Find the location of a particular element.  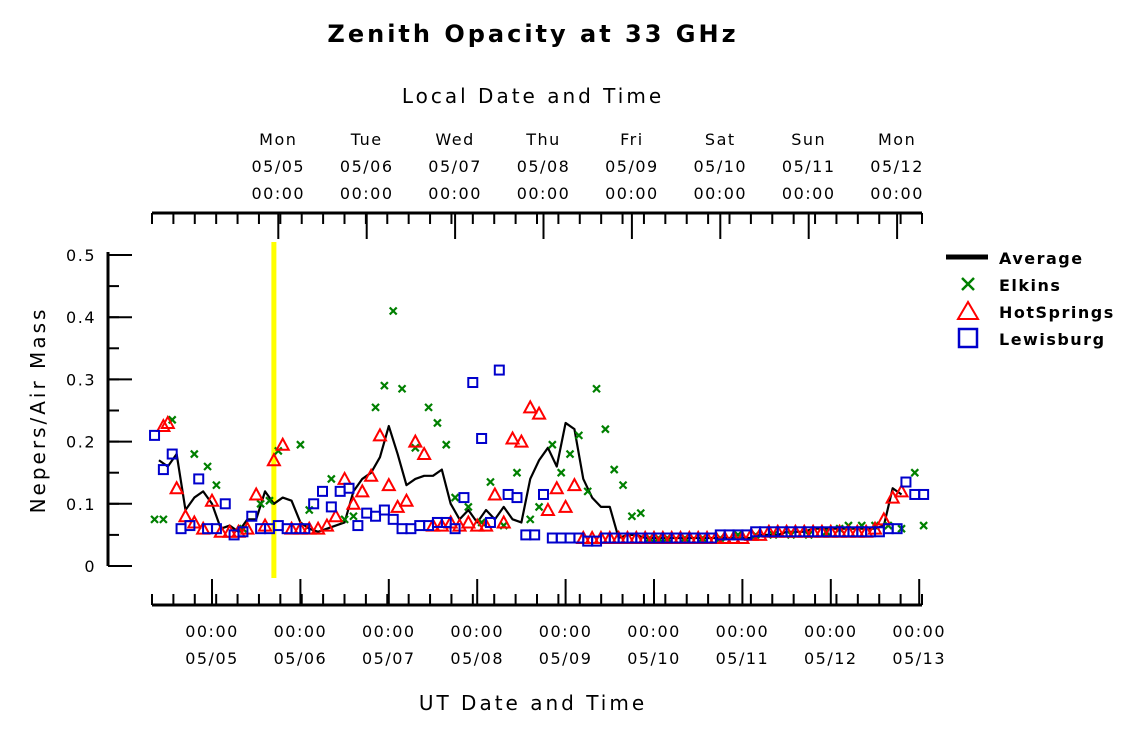

legend-swatch-lewisburg is located at coordinates (968, 338).